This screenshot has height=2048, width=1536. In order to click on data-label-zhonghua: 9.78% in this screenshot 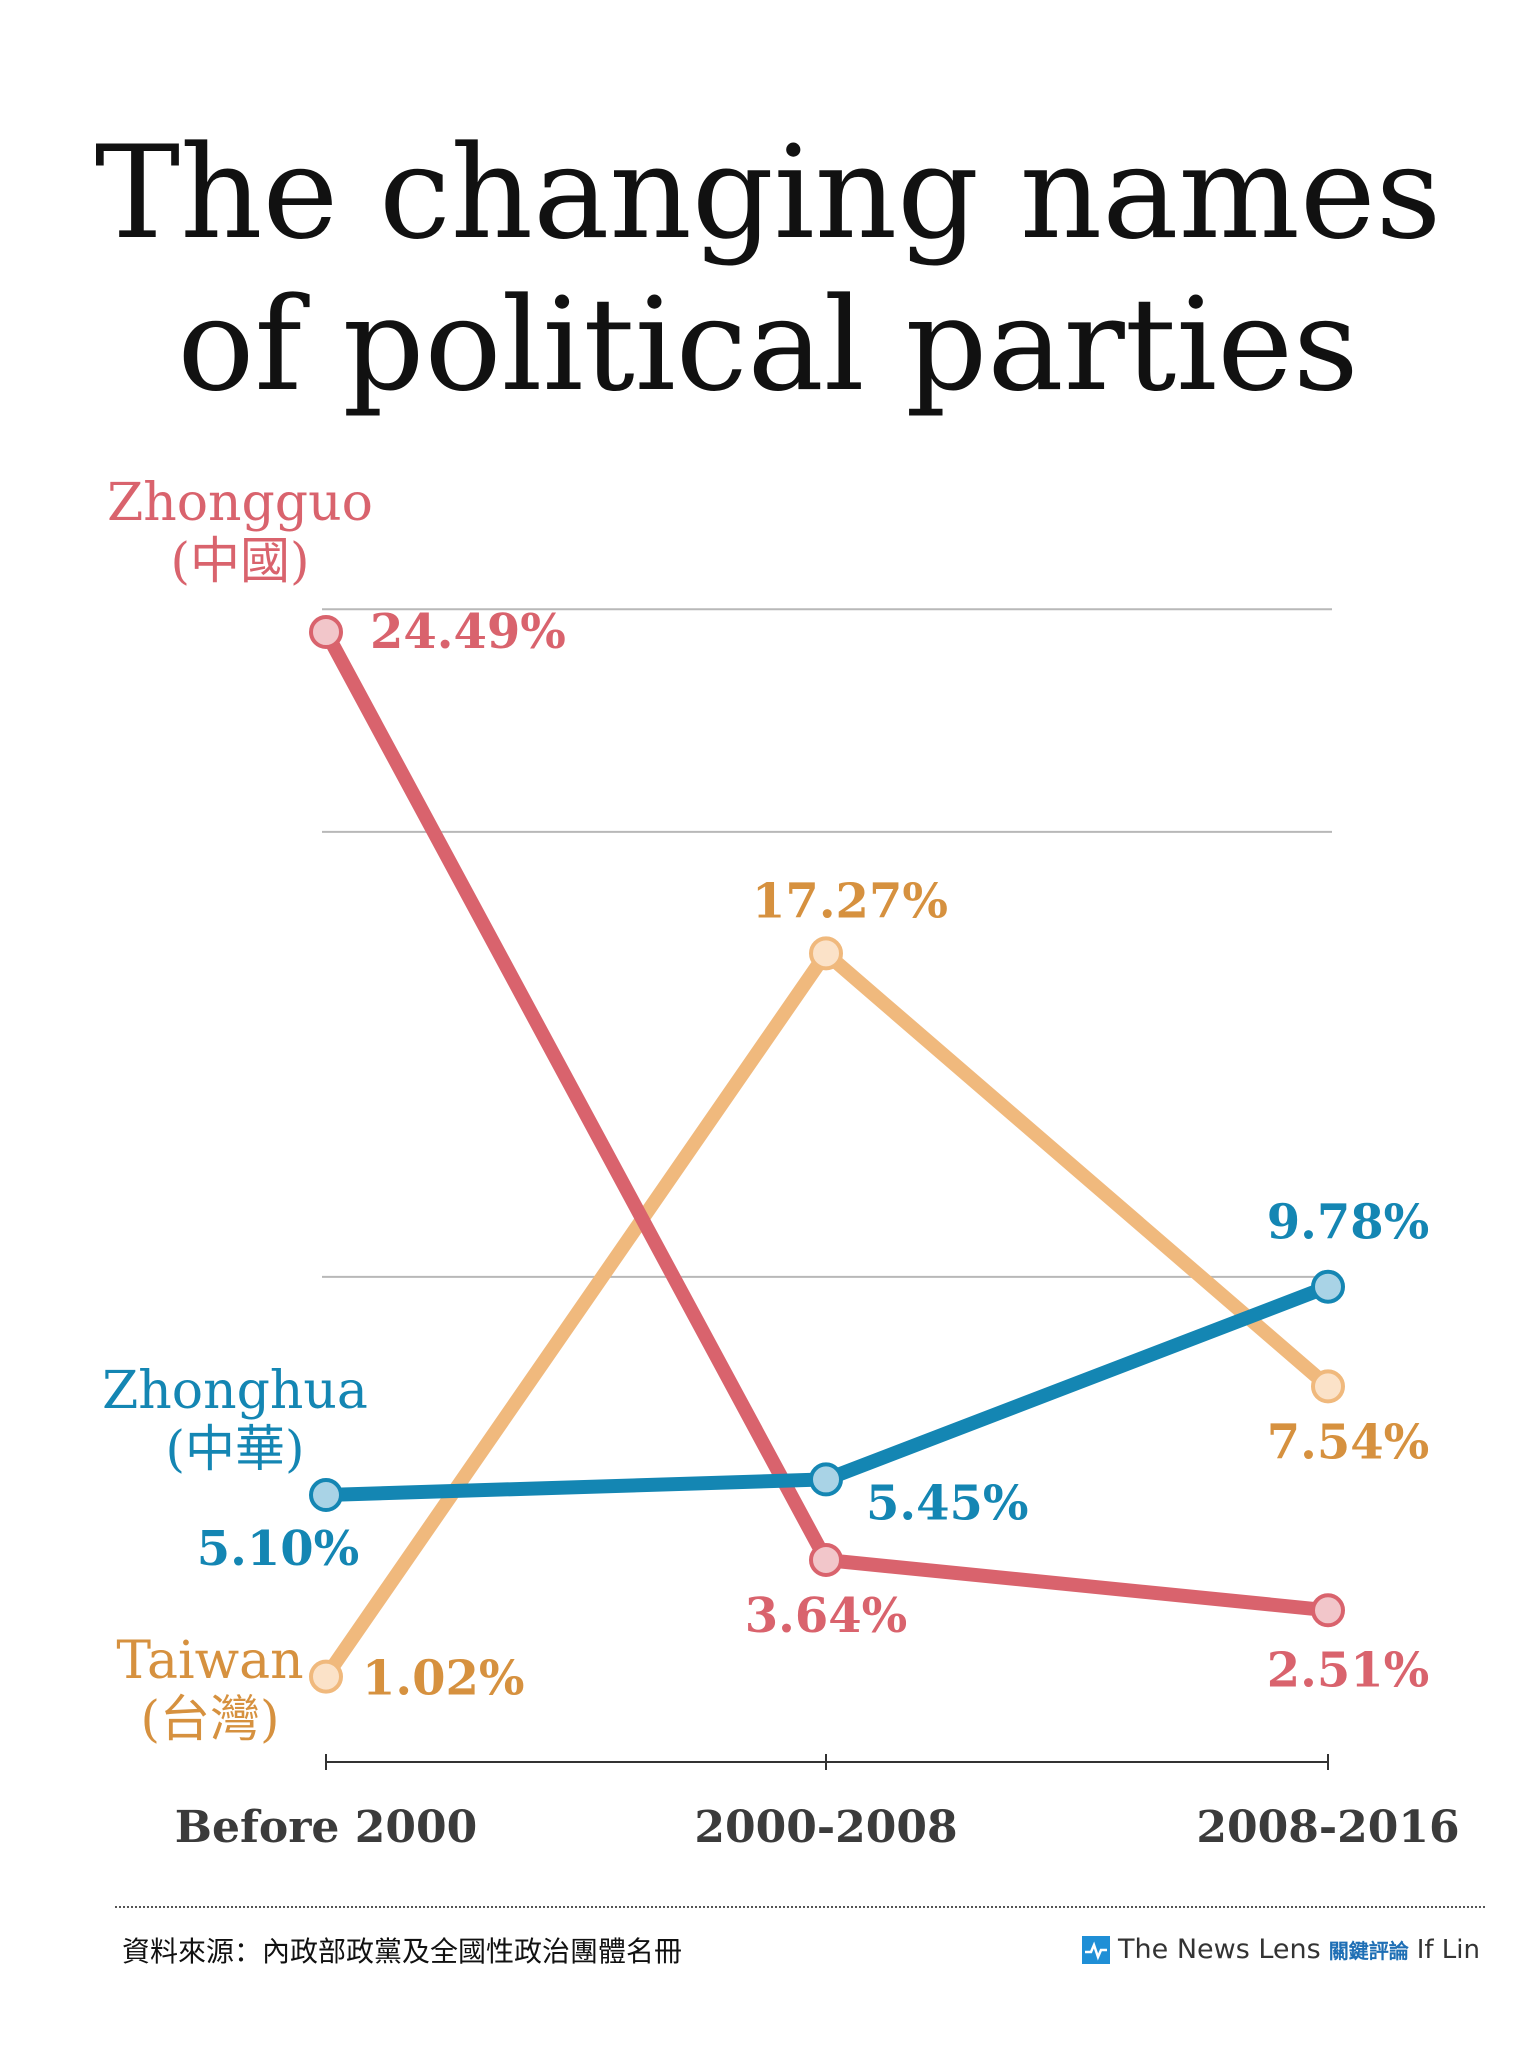, I will do `click(1348, 1223)`.